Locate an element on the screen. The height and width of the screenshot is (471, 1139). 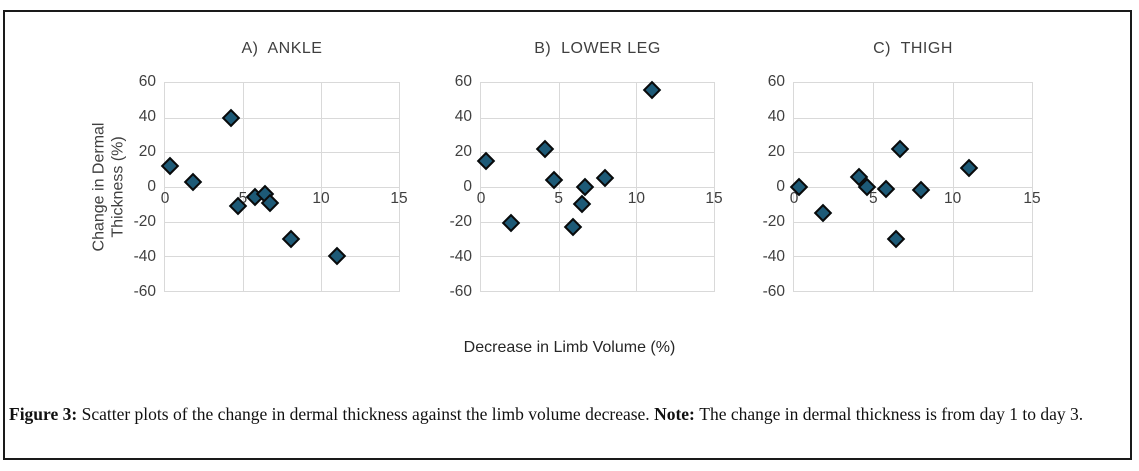
chart-title: B) LOWER LEG is located at coordinates (597, 48).